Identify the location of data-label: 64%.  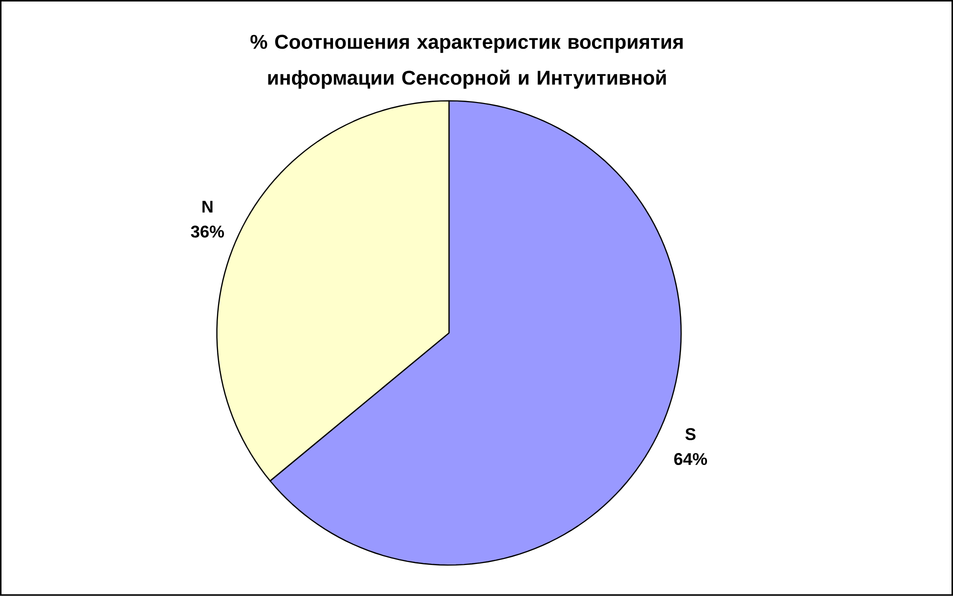
(691, 459).